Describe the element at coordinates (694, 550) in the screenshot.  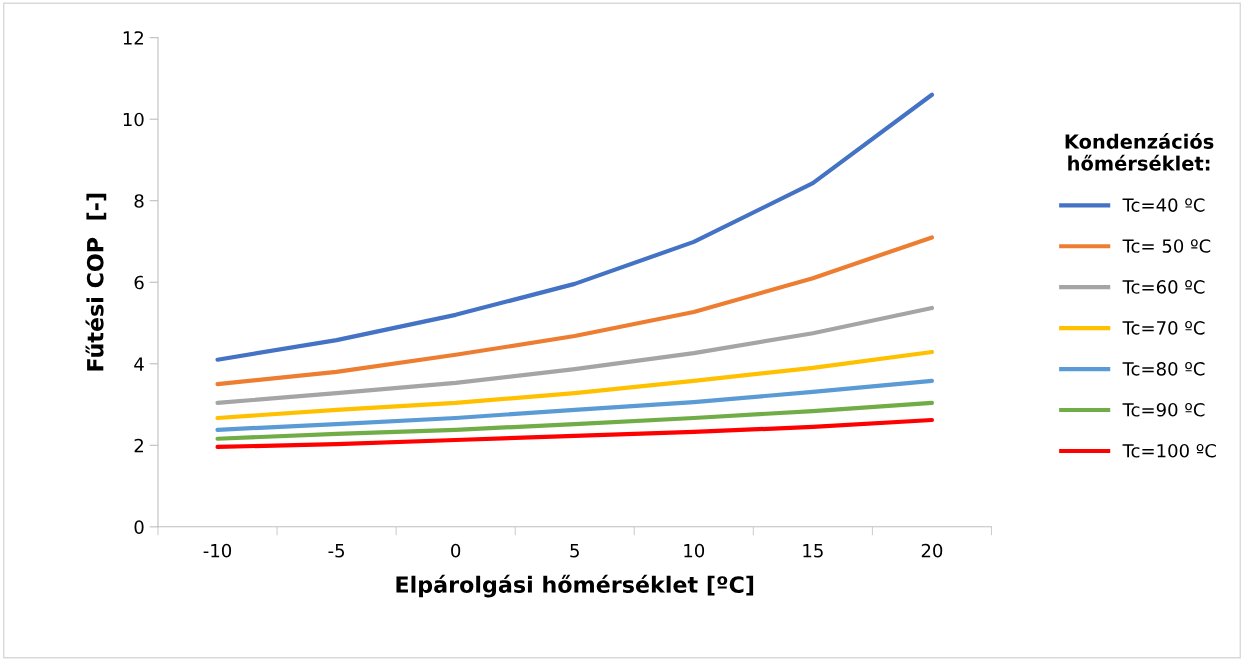
I see `x-tick-label: 10` at that location.